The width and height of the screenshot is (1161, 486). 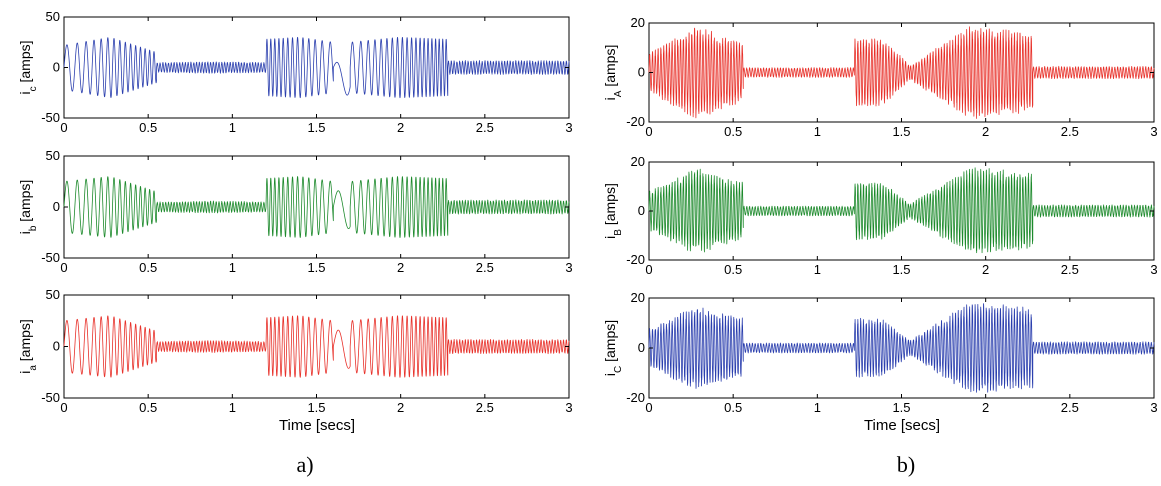 What do you see at coordinates (28, 67) in the screenshot?
I see `y-axis-label-a-1: ic [amps]` at bounding box center [28, 67].